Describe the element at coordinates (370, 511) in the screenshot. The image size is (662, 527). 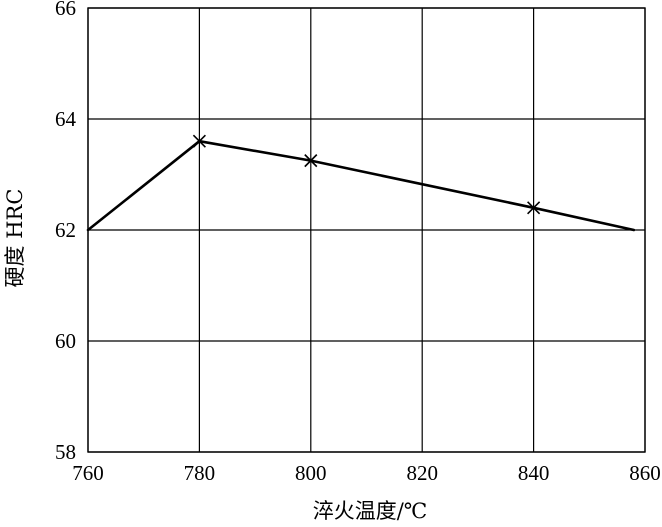
I see `x-axis-title: 淬火温度/℃` at that location.